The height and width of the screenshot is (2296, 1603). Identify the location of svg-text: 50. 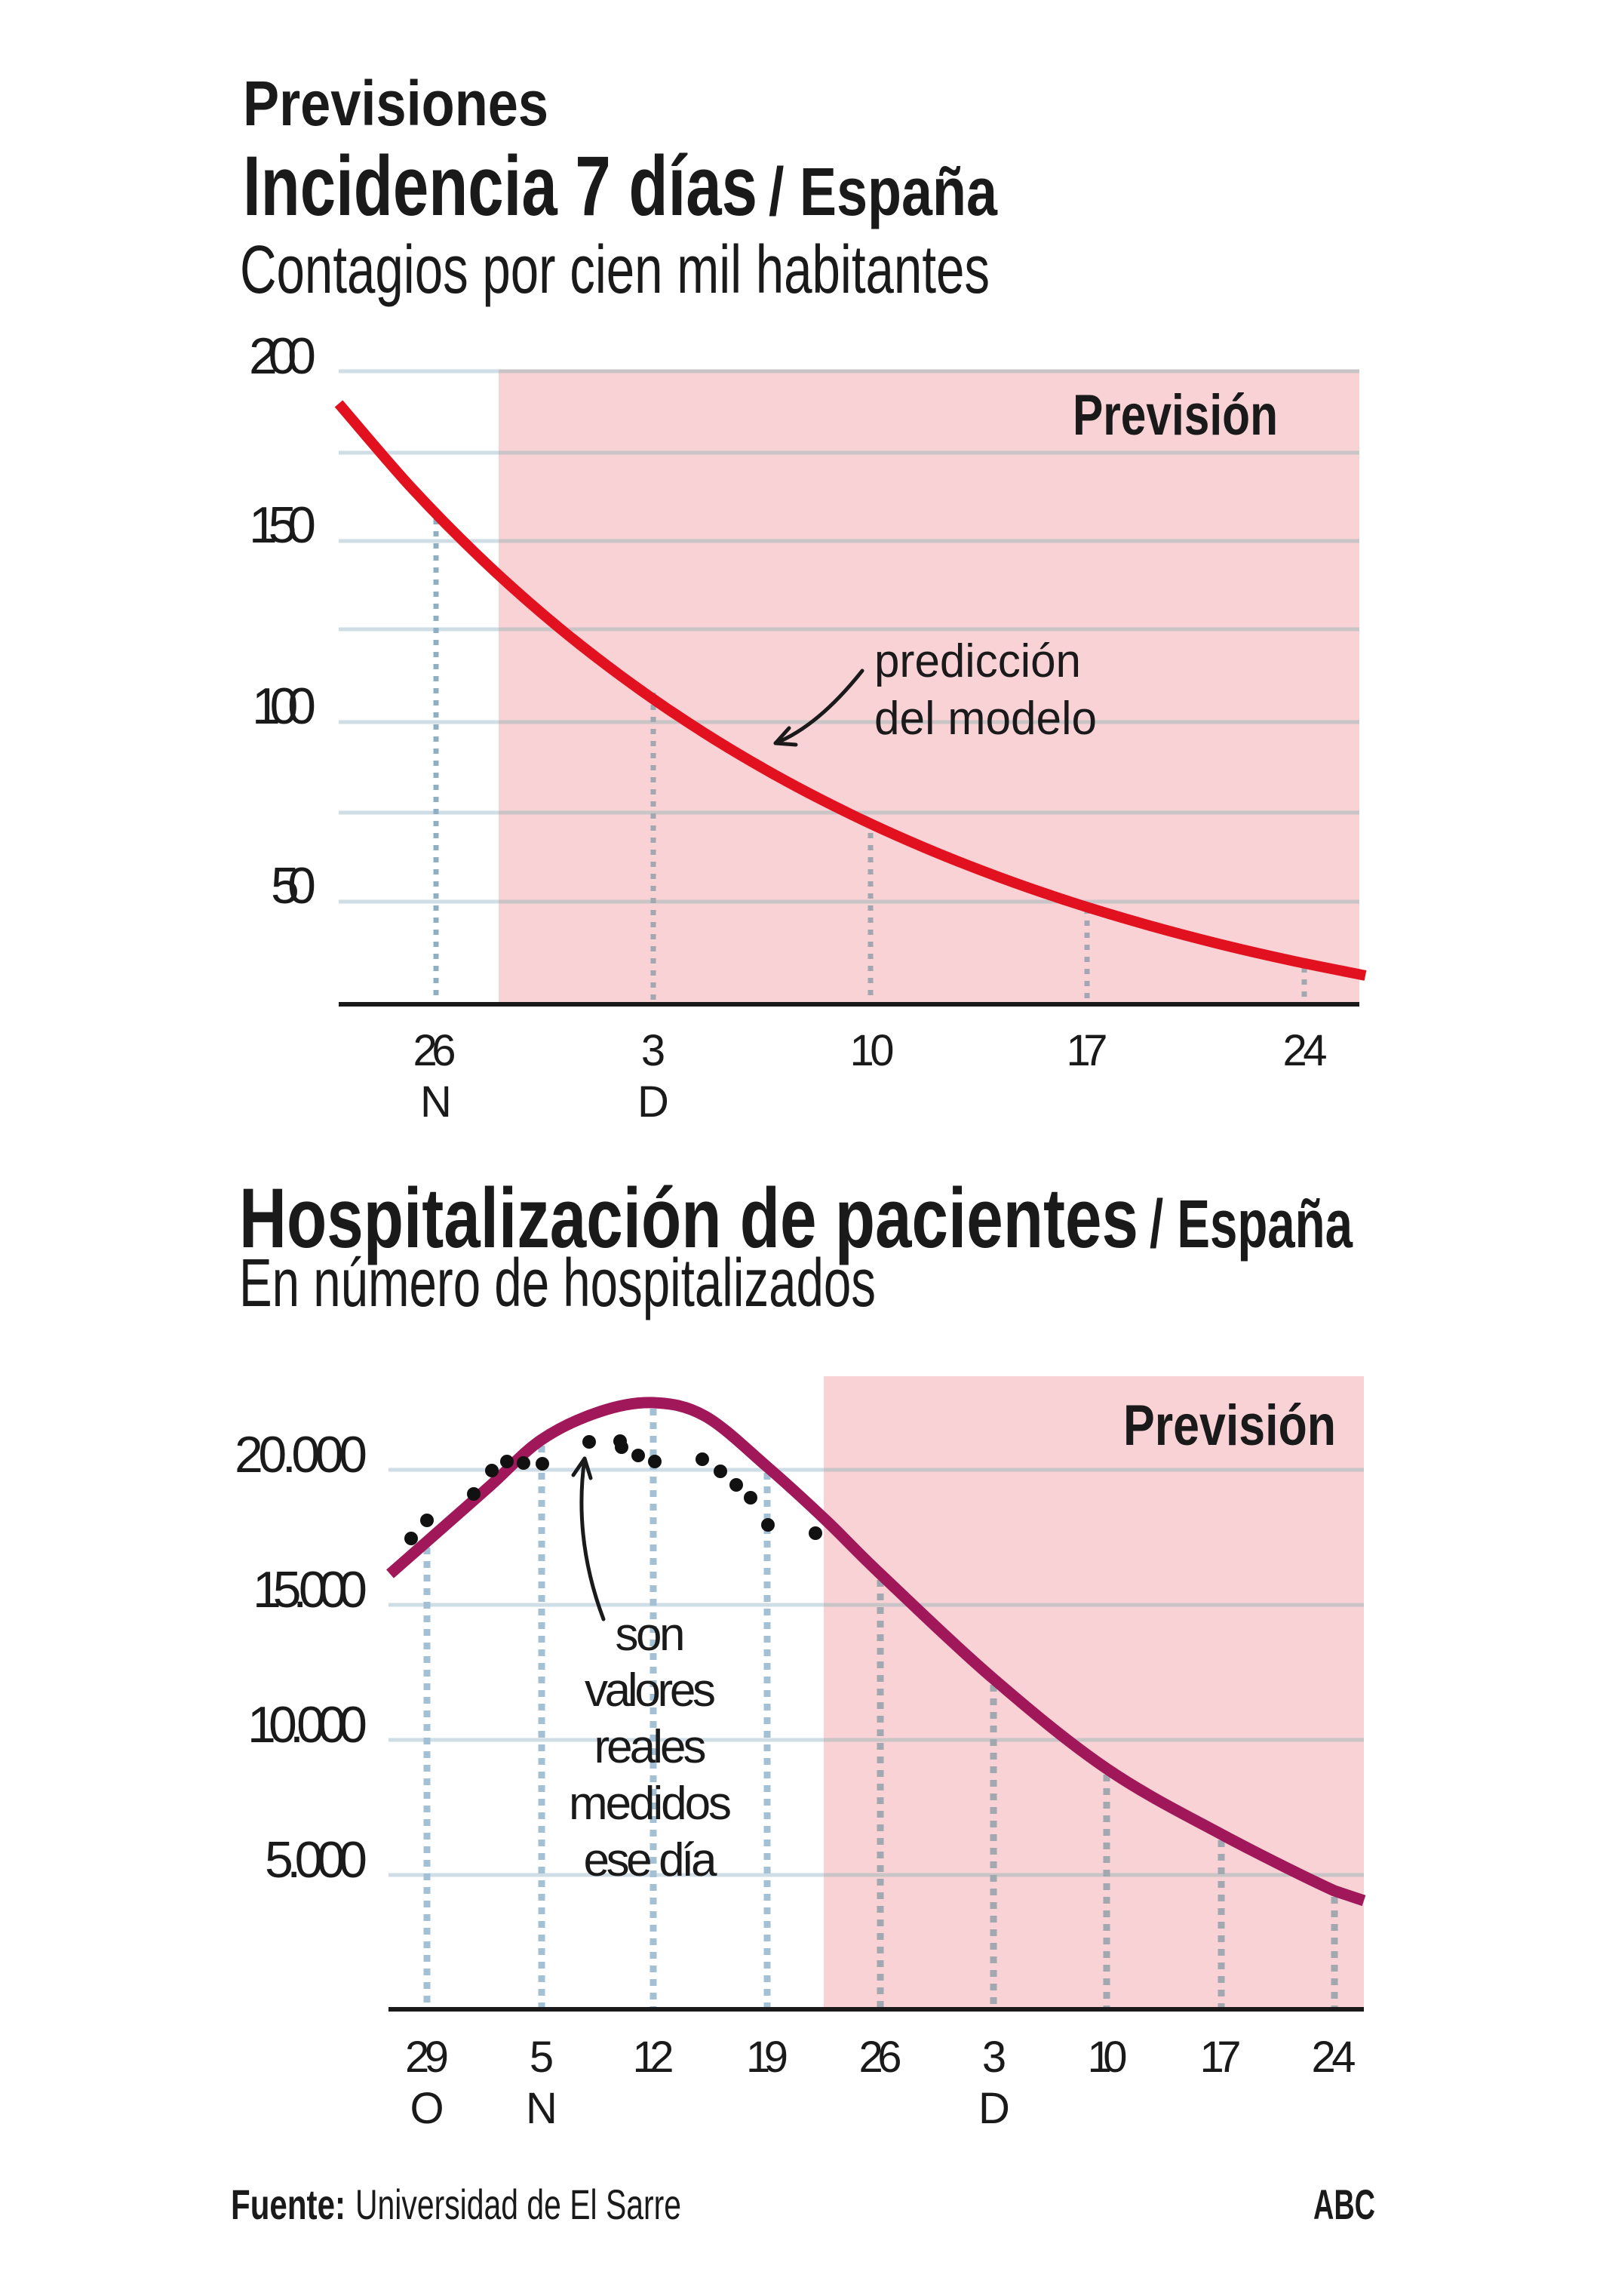
(293, 886).